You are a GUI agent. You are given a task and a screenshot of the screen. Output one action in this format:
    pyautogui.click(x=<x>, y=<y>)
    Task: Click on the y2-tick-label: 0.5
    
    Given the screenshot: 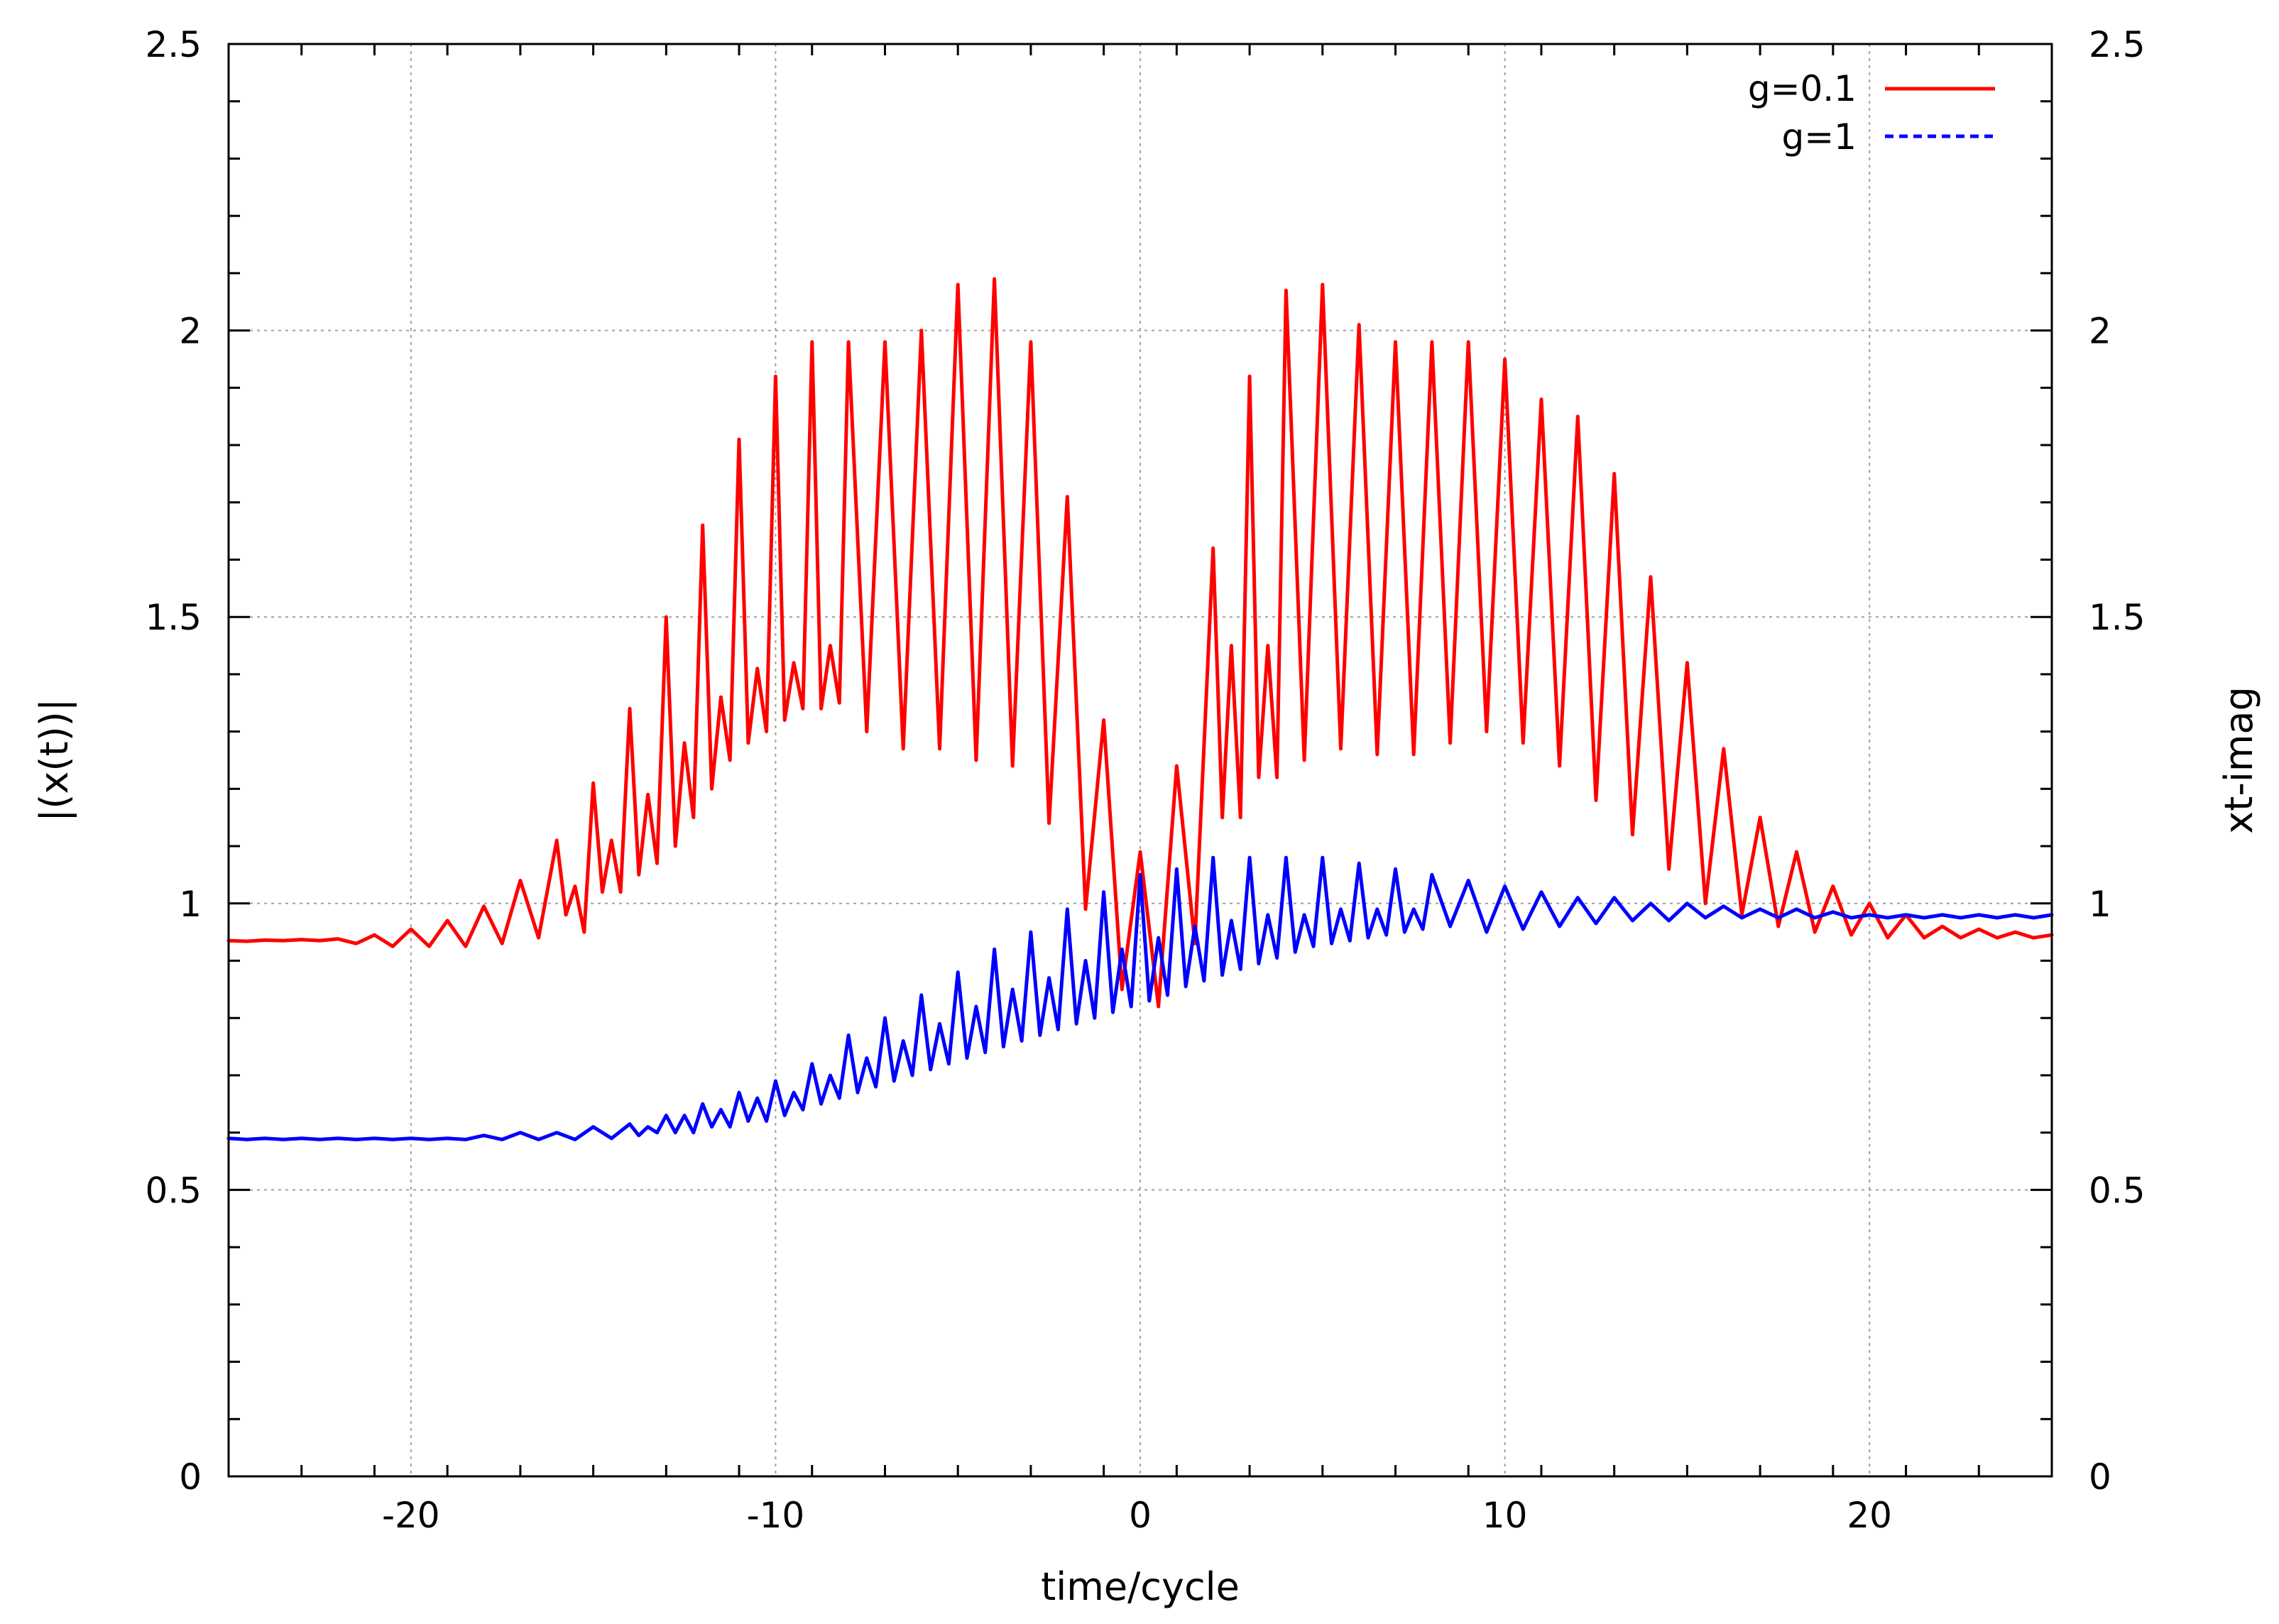 What is the action you would take?
    pyautogui.click(x=2117, y=1190)
    